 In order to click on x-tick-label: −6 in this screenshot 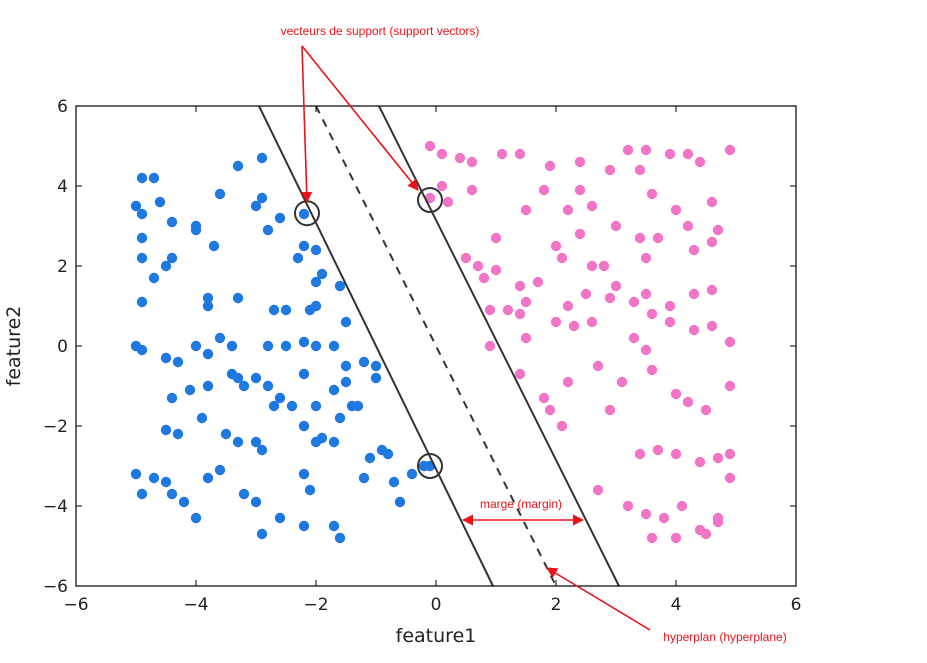, I will do `click(75, 605)`.